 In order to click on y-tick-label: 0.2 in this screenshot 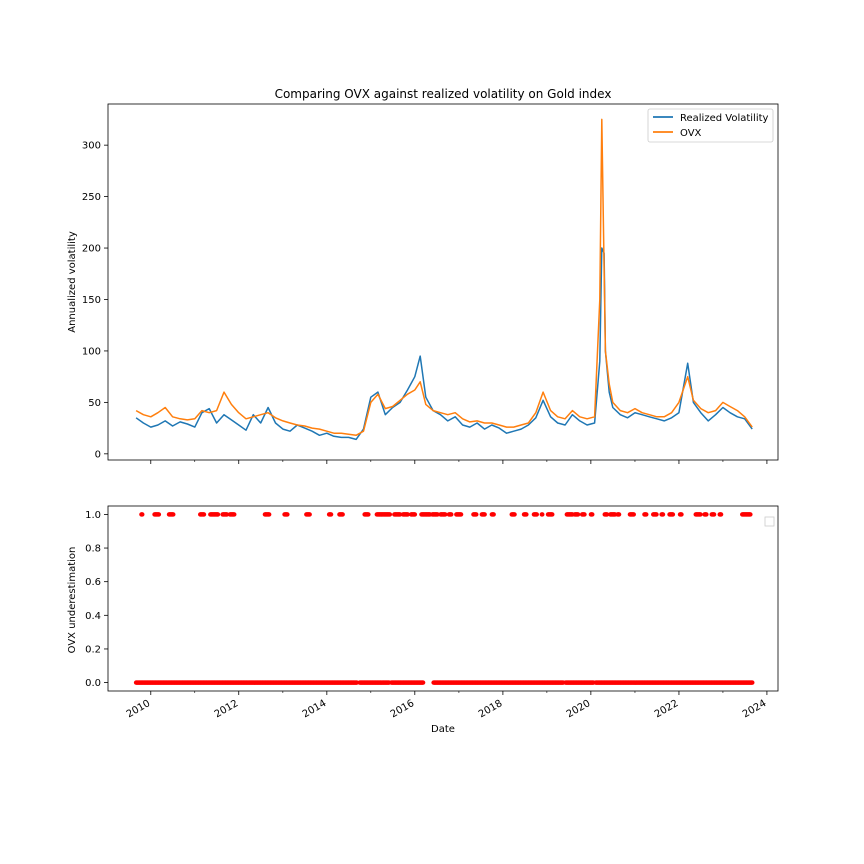, I will do `click(93, 649)`.